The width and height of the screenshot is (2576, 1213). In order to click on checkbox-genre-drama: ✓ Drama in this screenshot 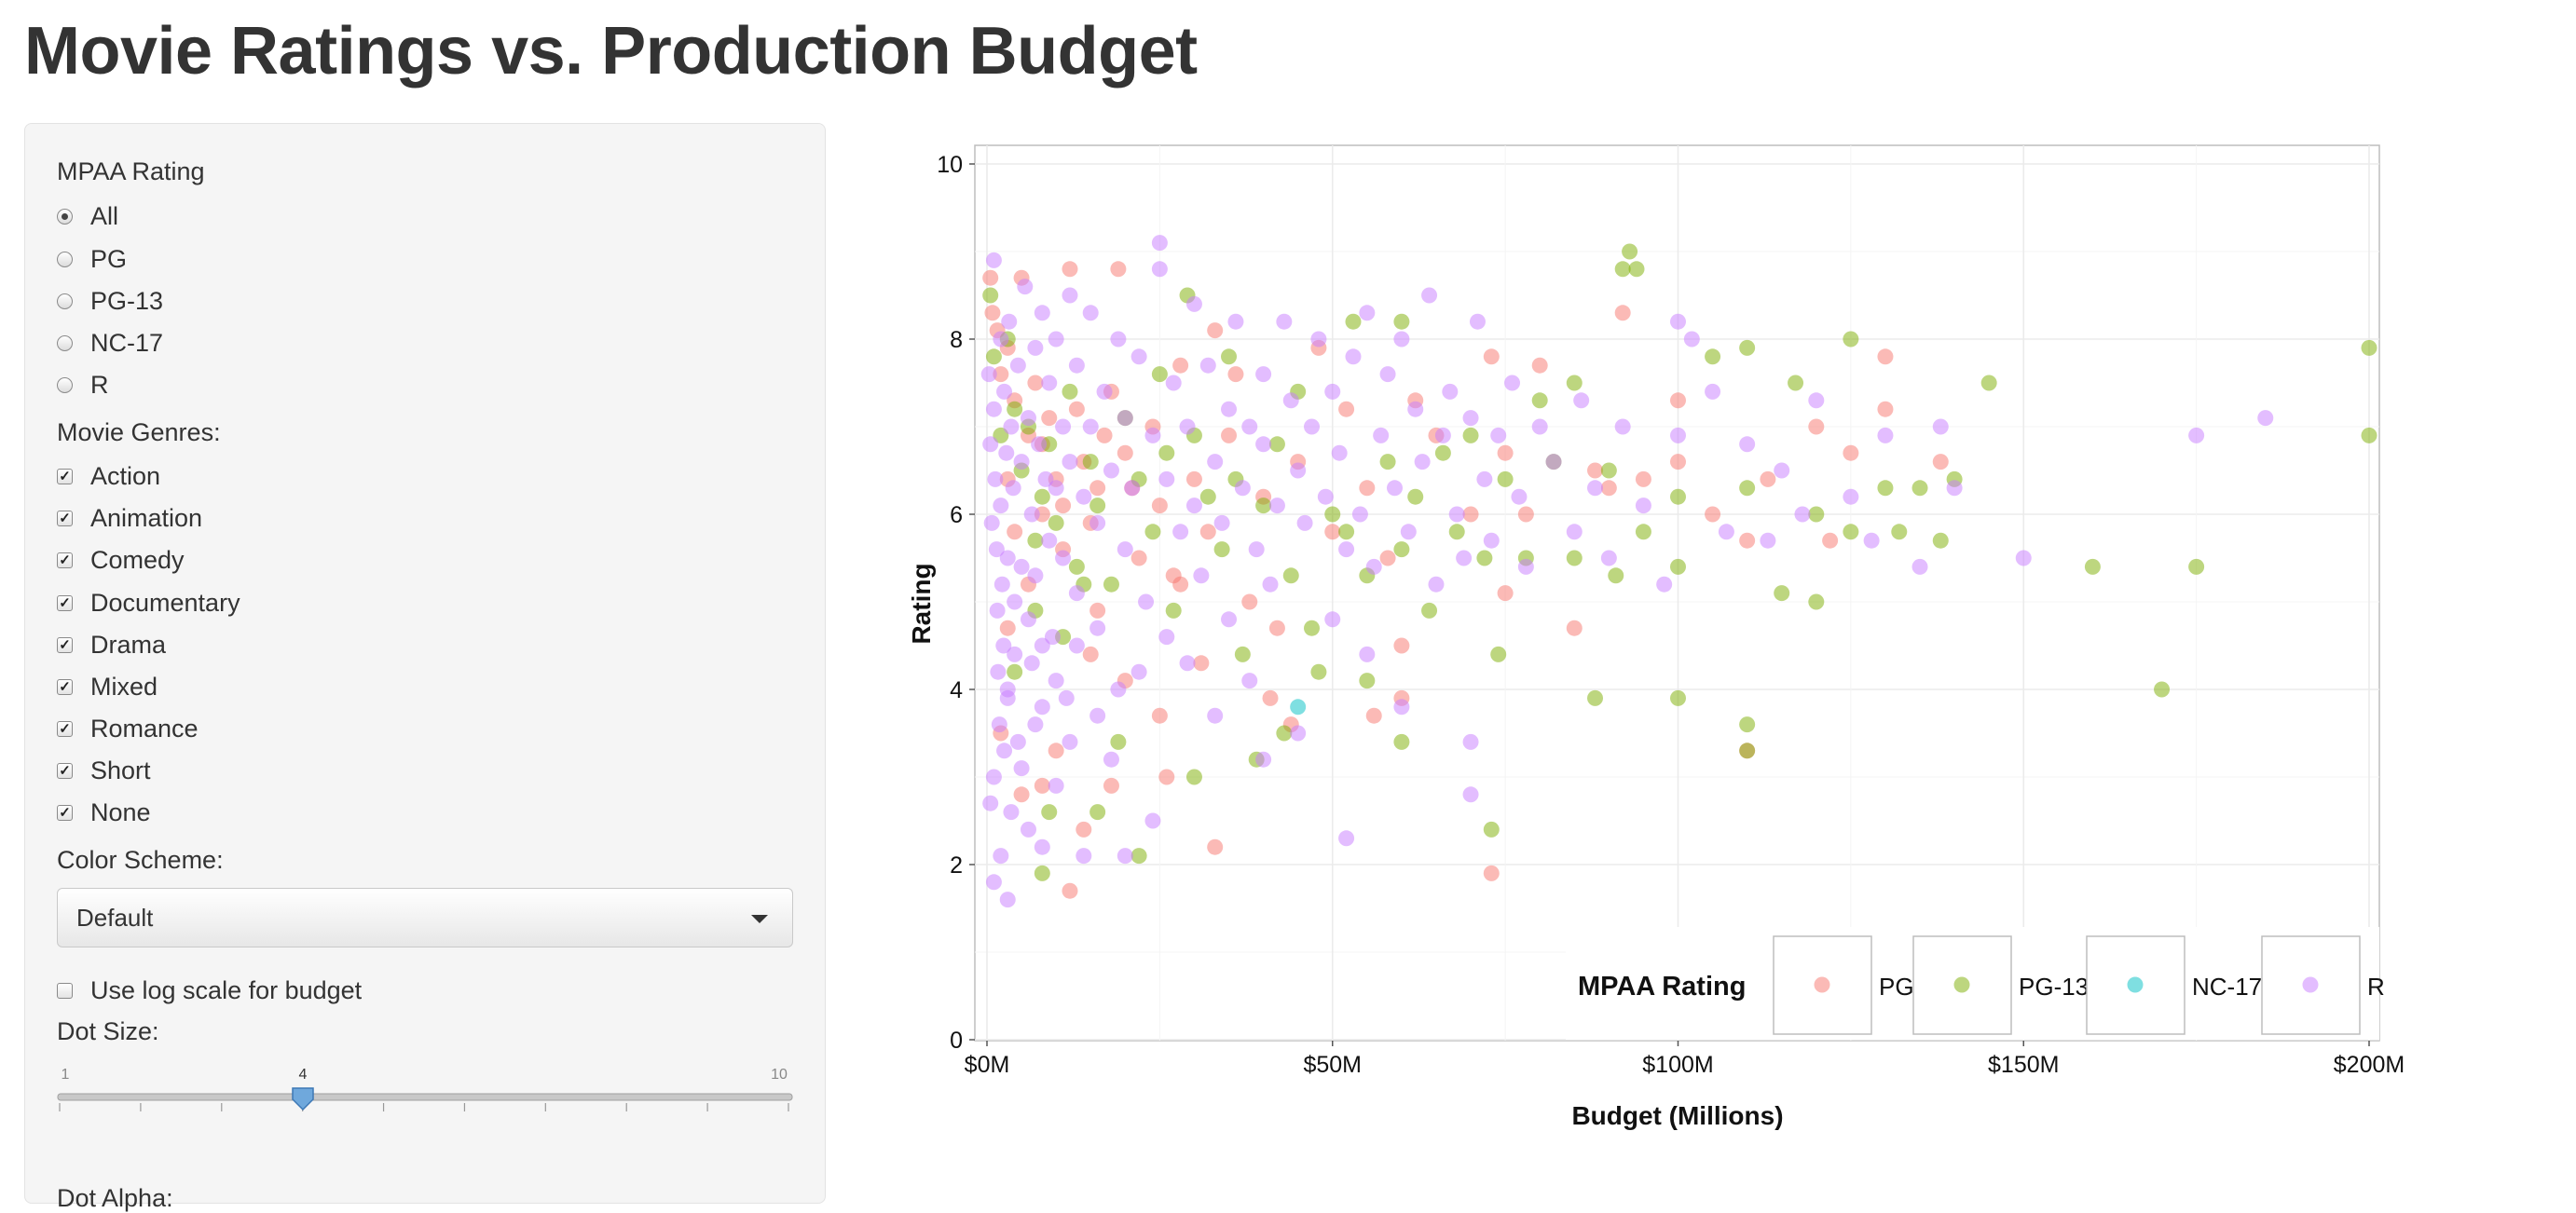, I will do `click(111, 644)`.